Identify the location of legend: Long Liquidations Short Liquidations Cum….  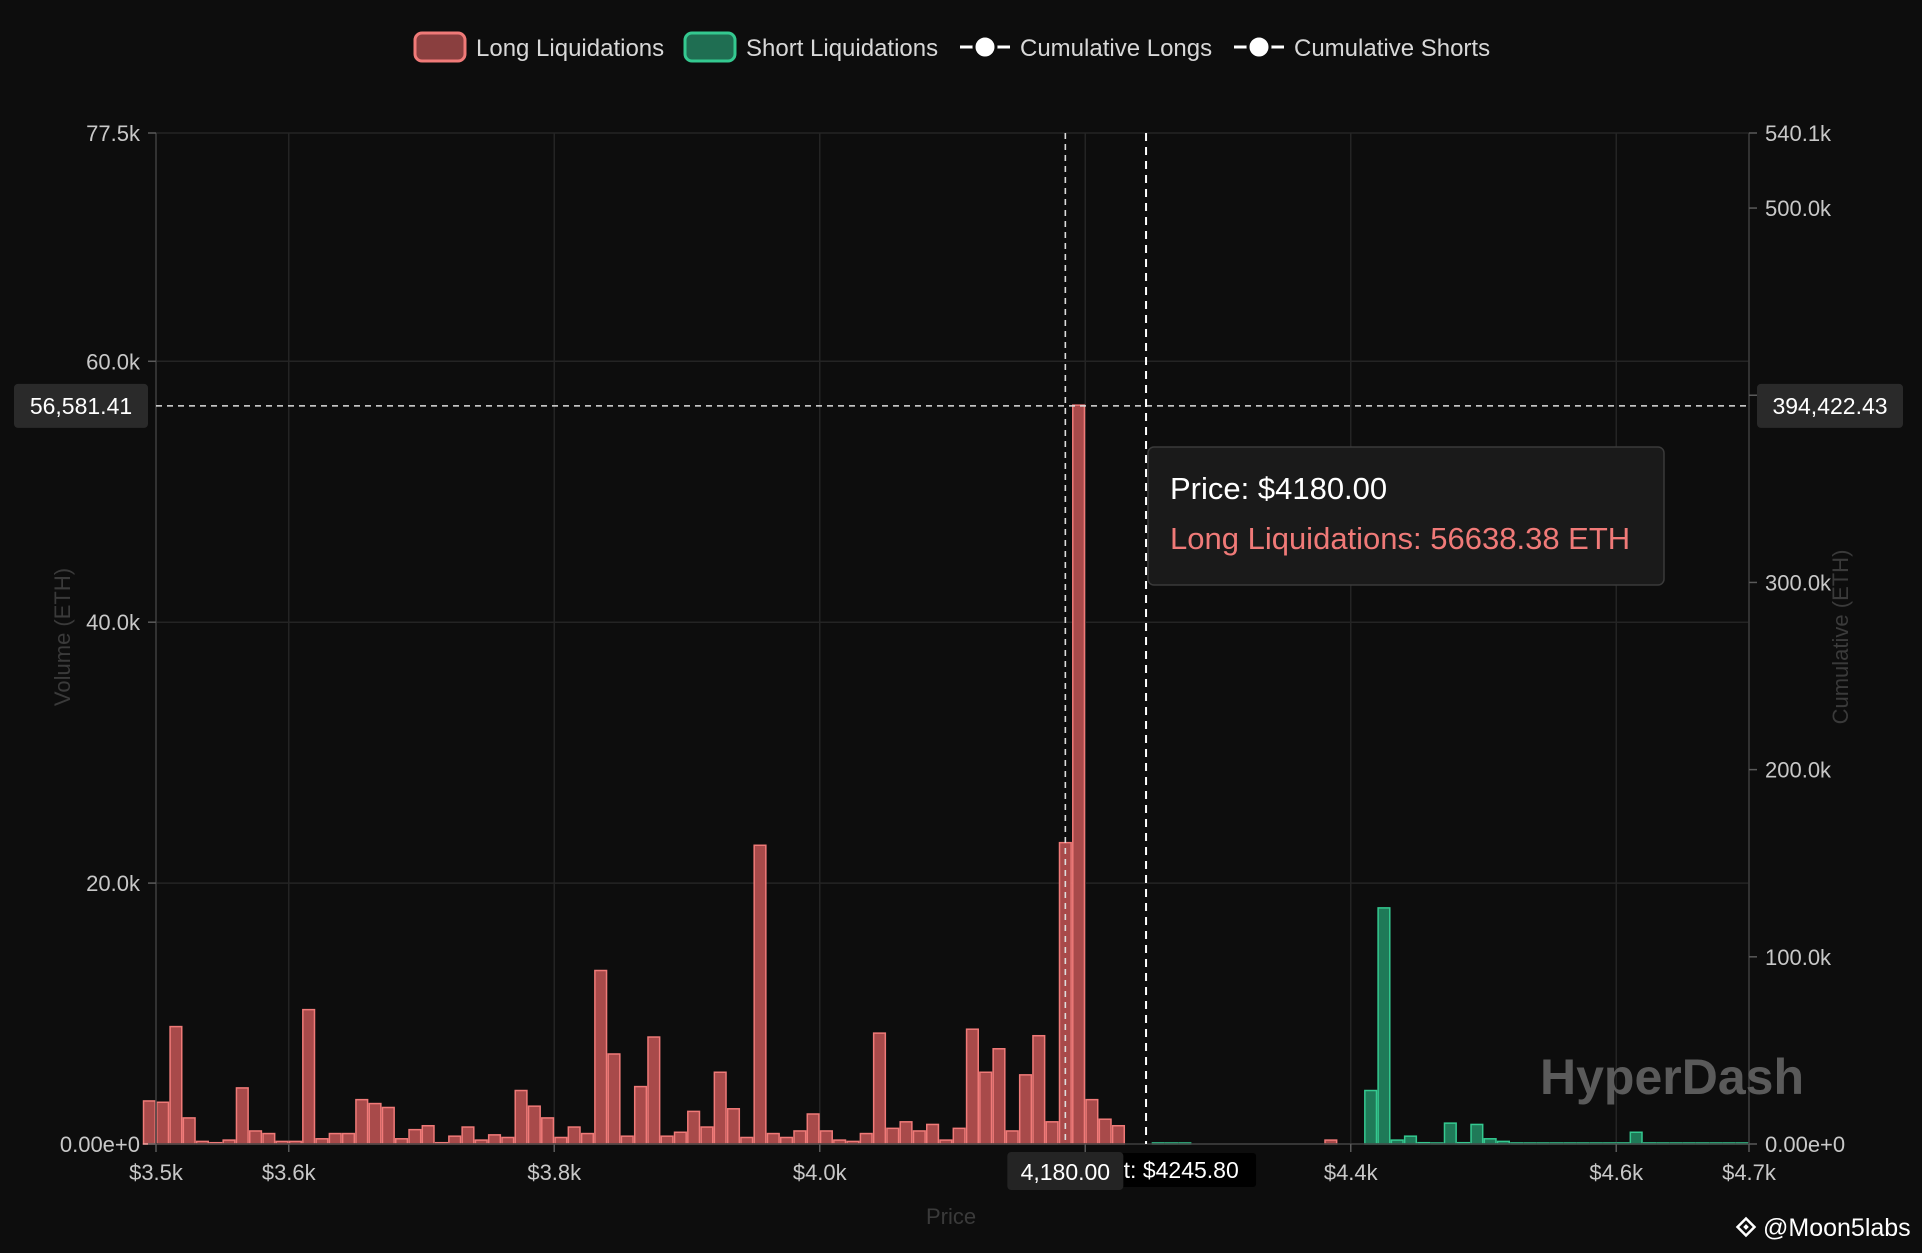
(951, 47).